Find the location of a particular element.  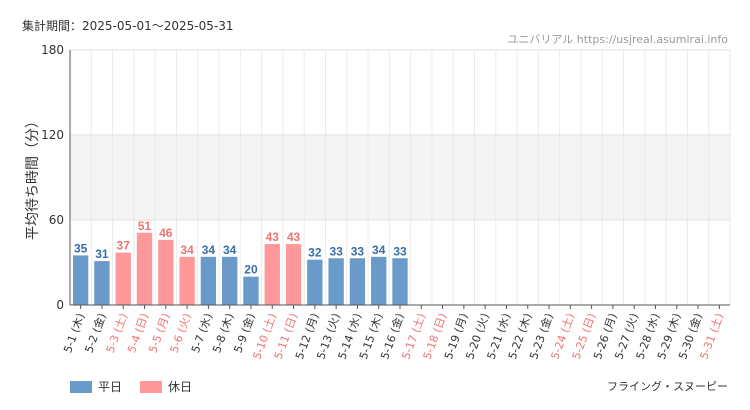

bar-value-label: 37 is located at coordinates (124, 246).